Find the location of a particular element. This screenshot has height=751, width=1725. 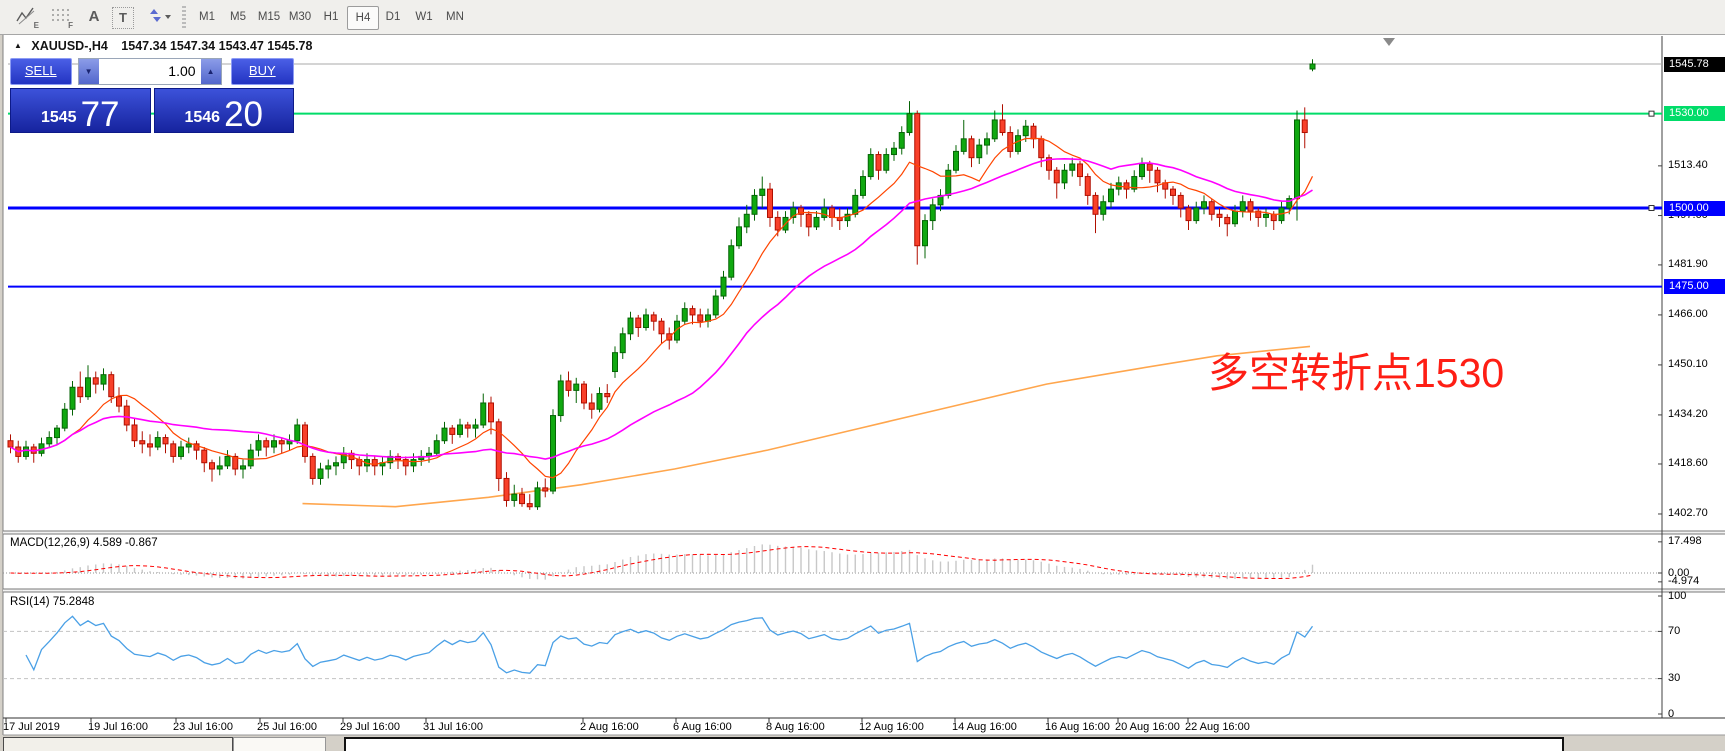

buy-price-main: 1546 is located at coordinates (202, 117).